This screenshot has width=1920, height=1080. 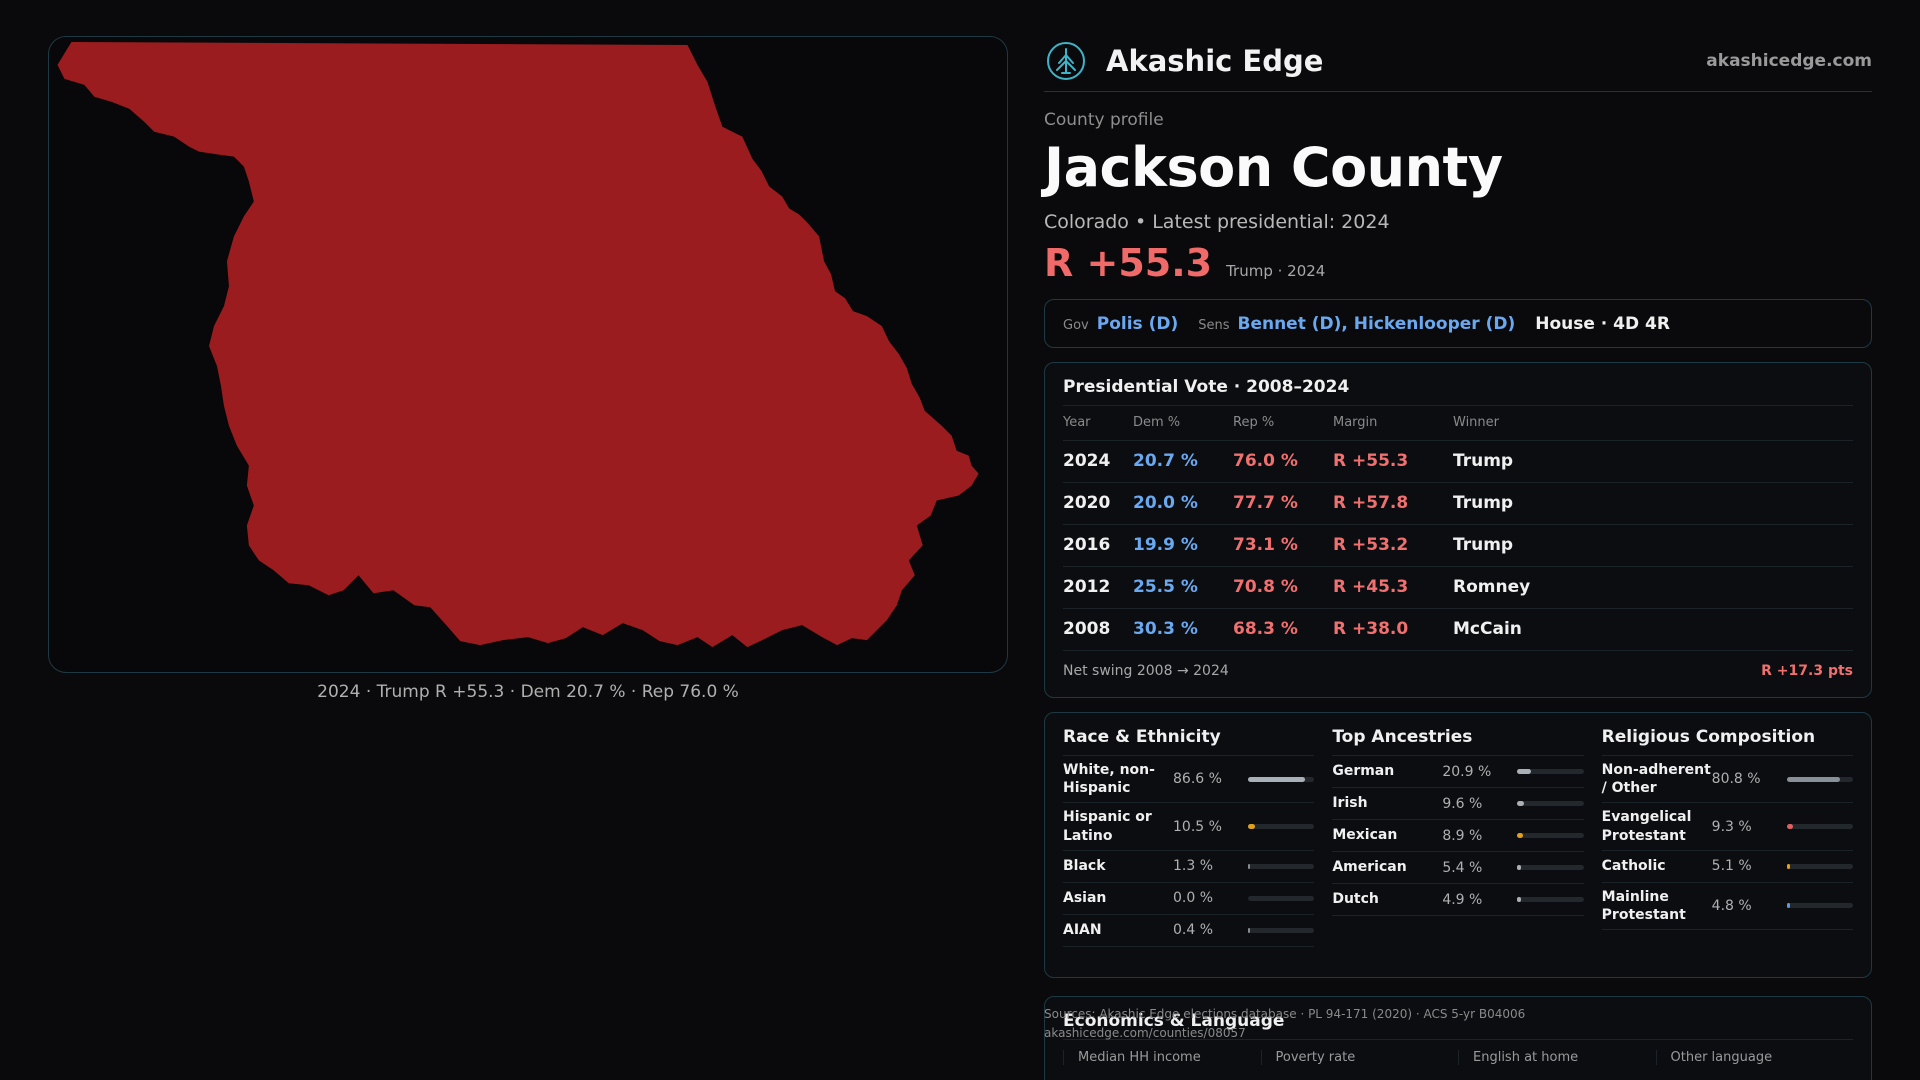 I want to click on gov-label: Gov, so click(x=1076, y=325).